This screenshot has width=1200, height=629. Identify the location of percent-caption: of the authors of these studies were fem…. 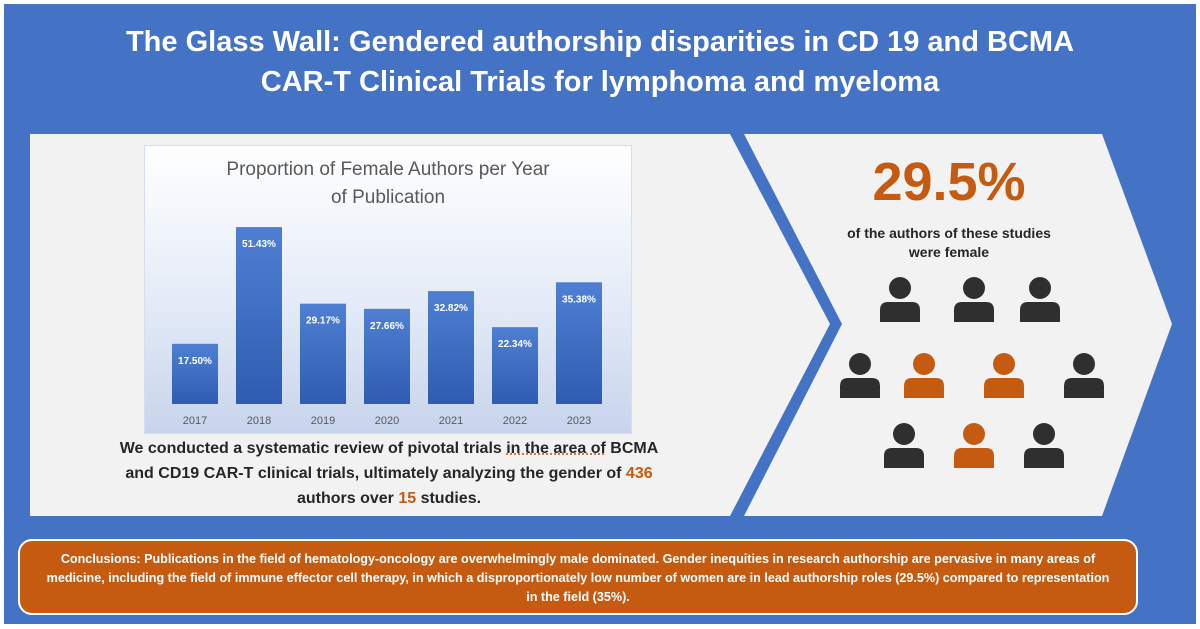
(949, 243).